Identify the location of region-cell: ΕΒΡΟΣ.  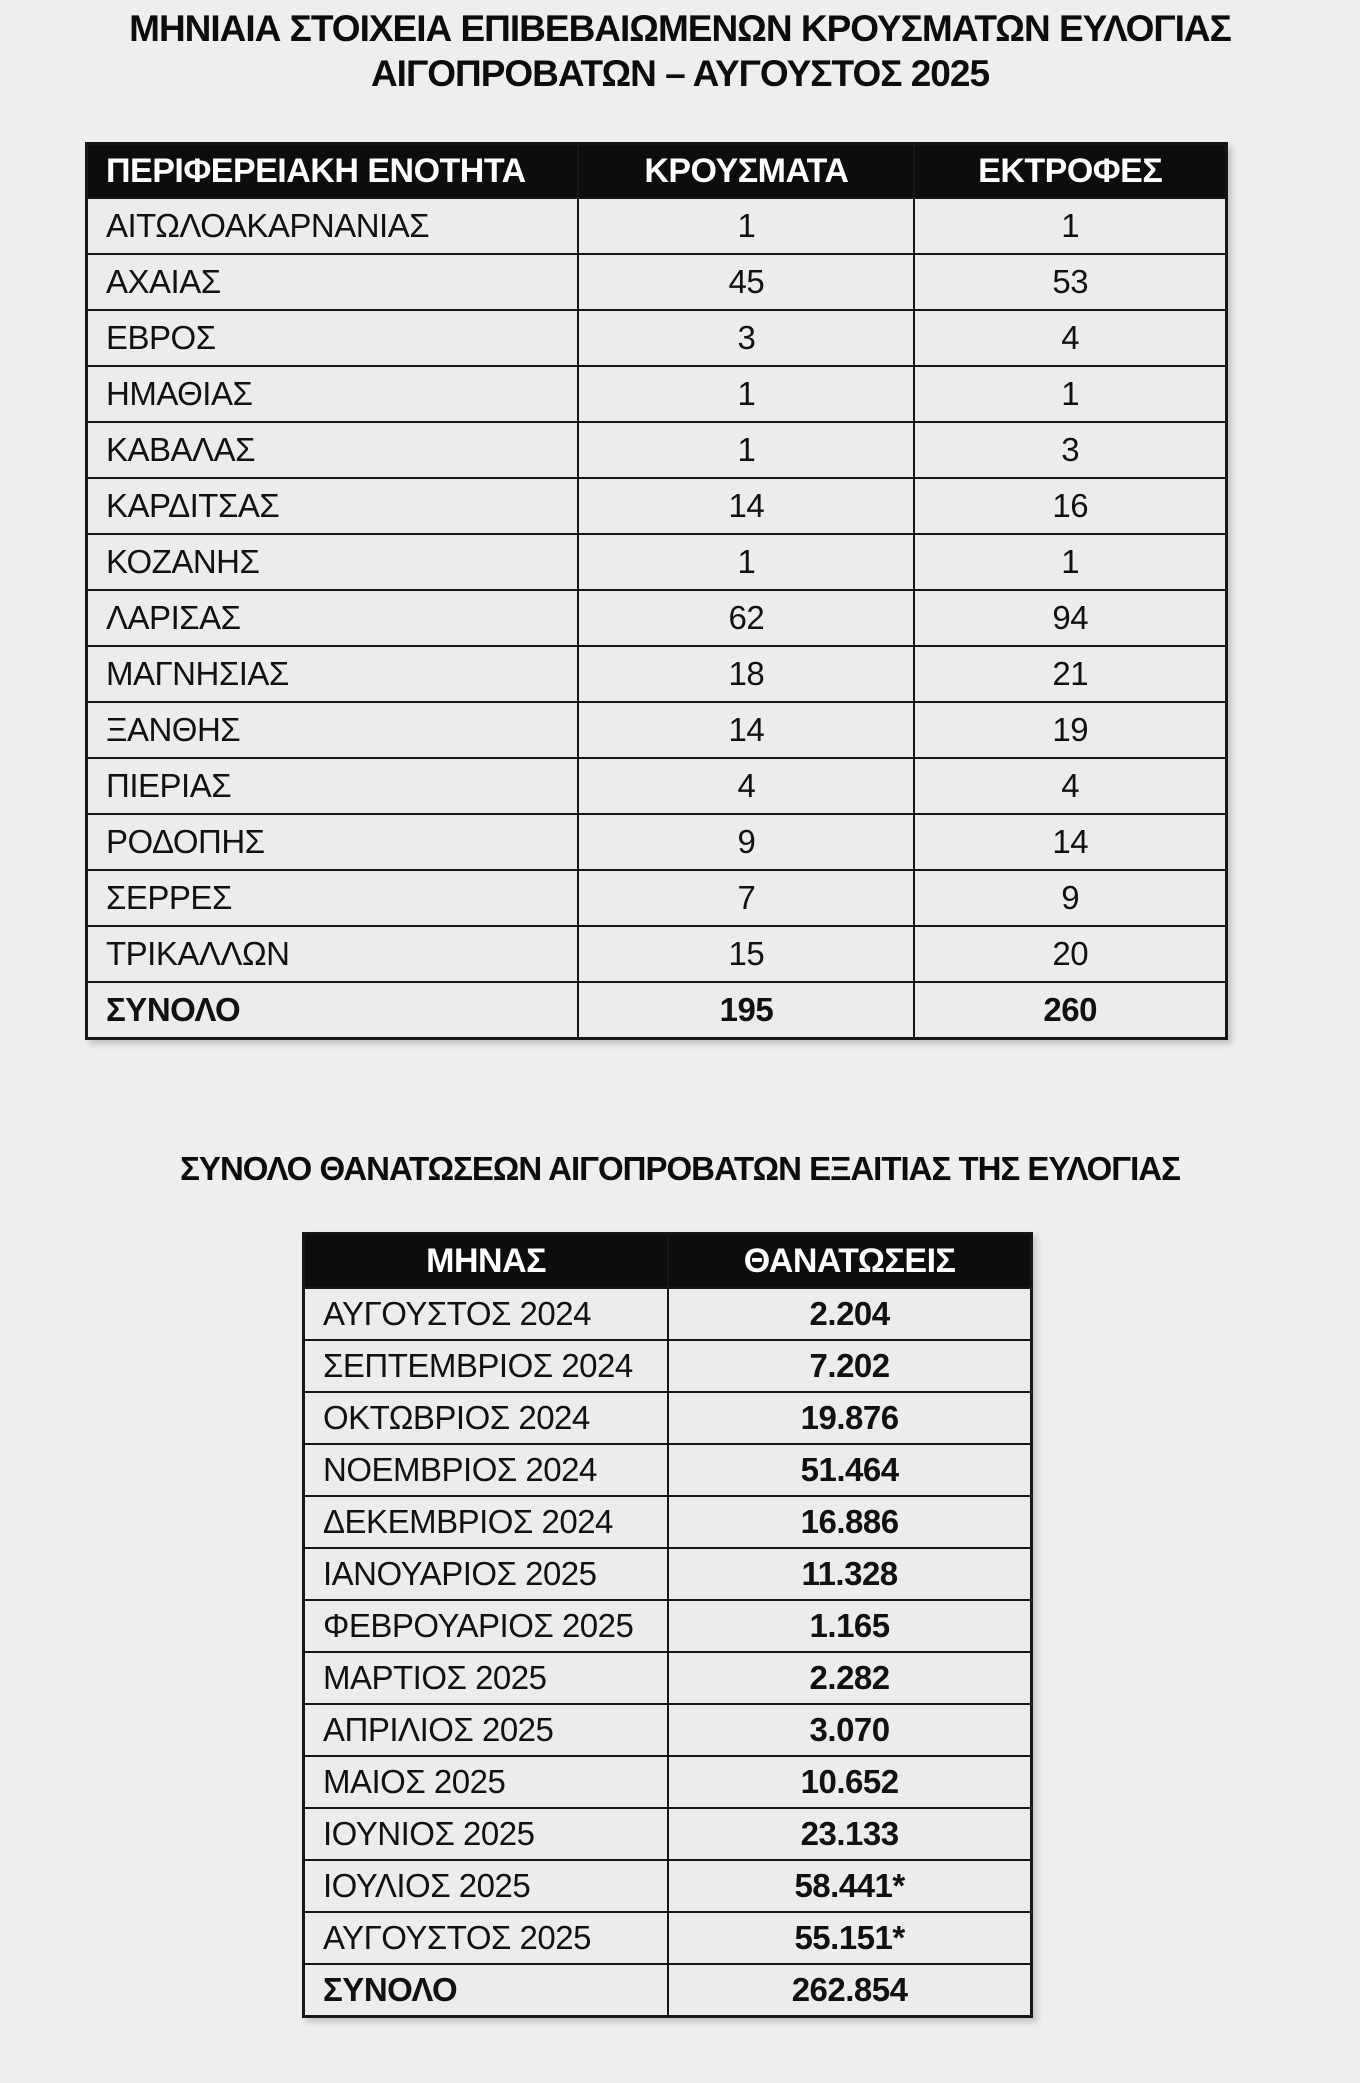
(332, 338).